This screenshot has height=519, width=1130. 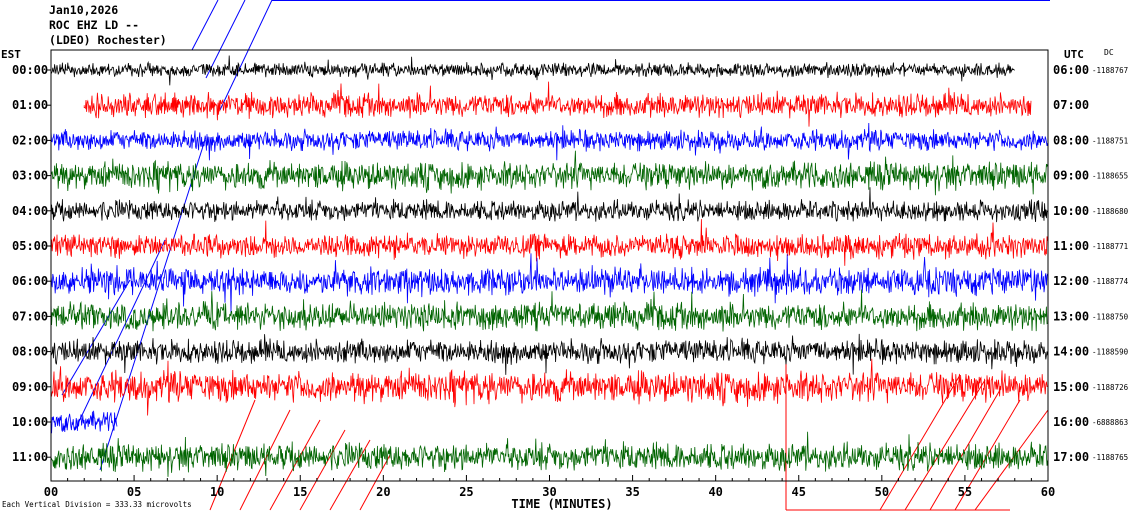 I want to click on x-tick-label: 15, so click(x=300, y=492).